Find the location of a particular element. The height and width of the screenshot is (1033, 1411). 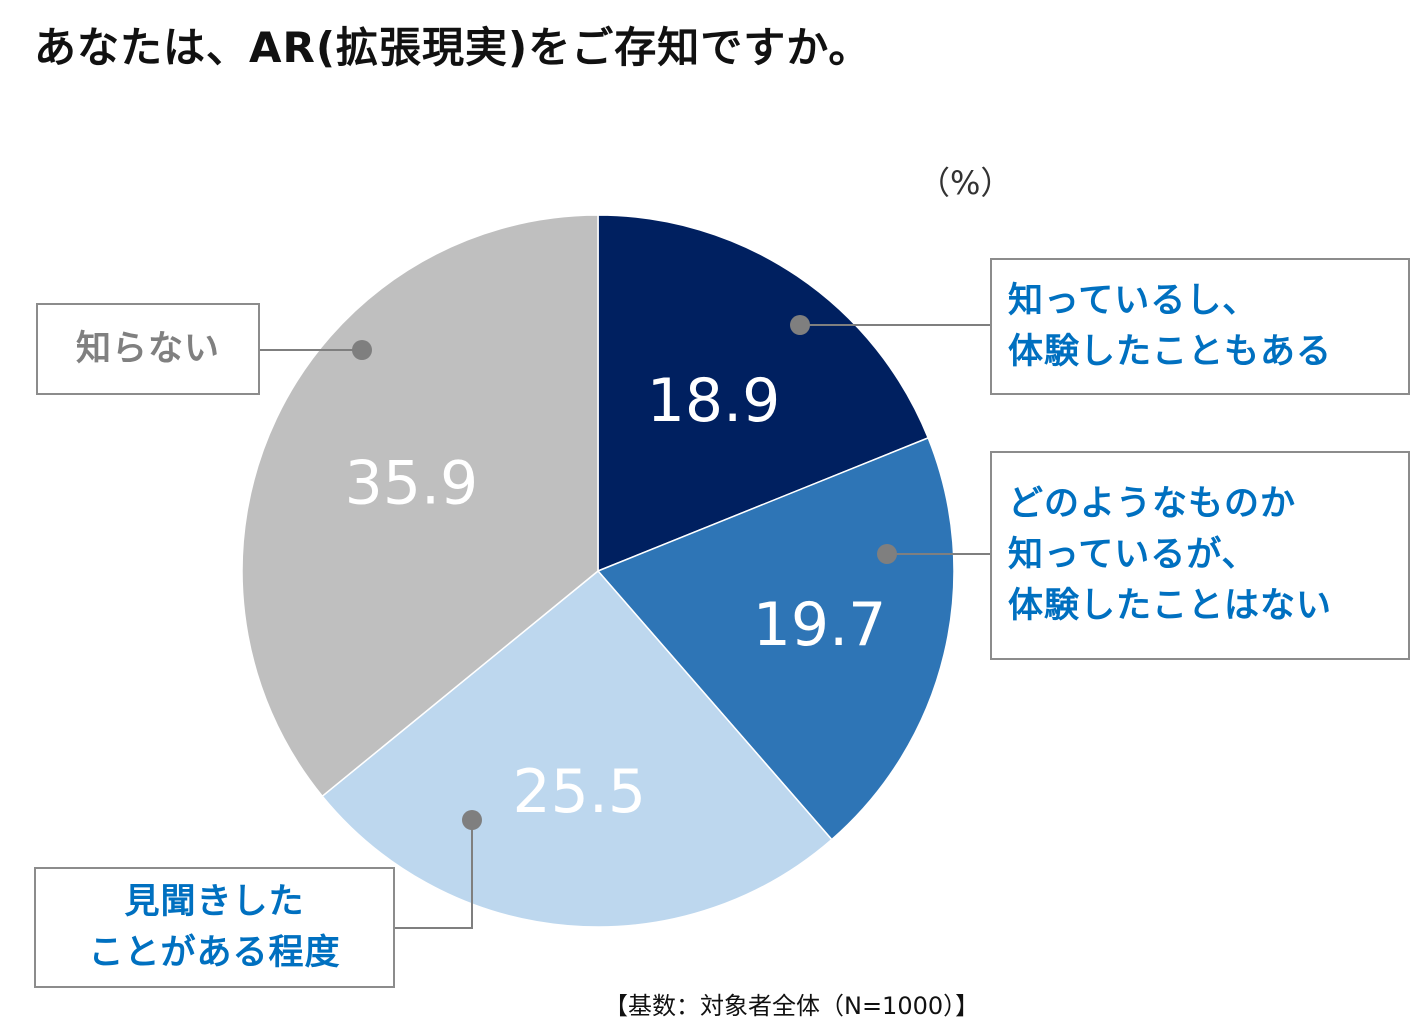

slice-heard-of is located at coordinates (577, 748).